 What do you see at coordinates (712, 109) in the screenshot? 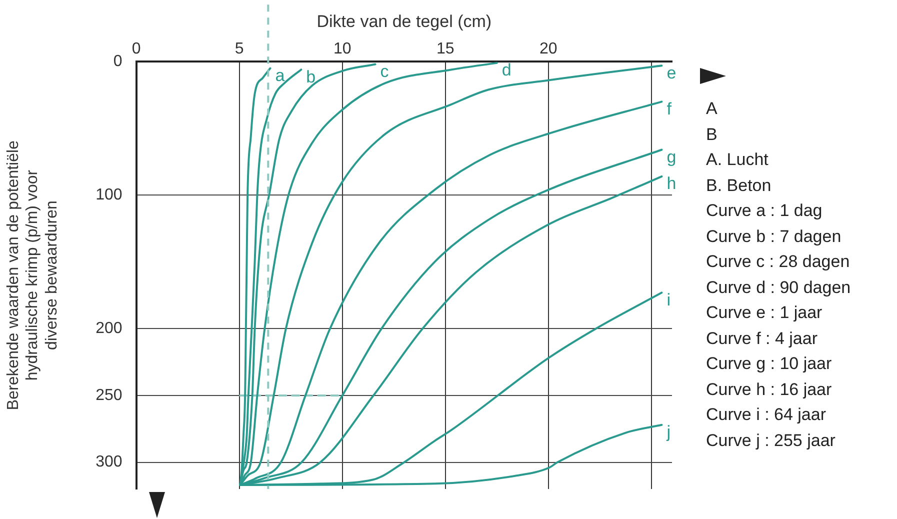
I see `text: A` at bounding box center [712, 109].